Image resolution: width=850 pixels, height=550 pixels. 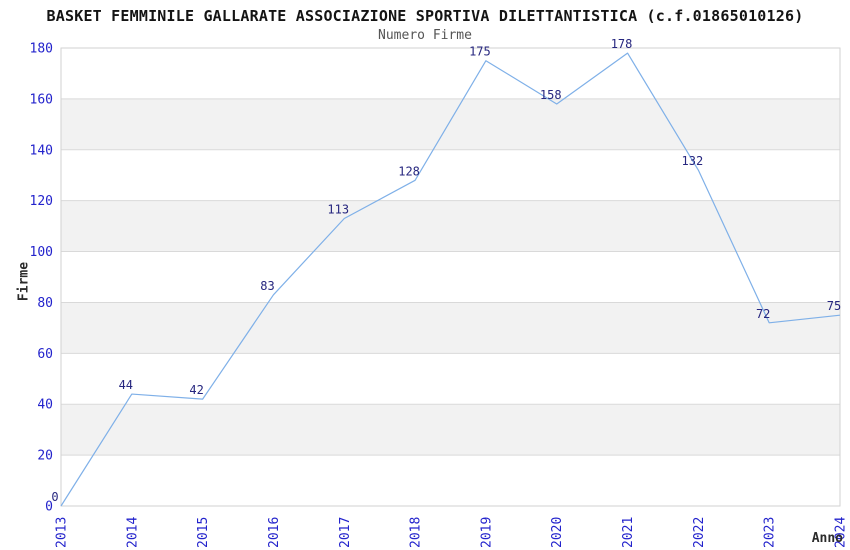 I want to click on data-point-label: 175, so click(x=480, y=52).